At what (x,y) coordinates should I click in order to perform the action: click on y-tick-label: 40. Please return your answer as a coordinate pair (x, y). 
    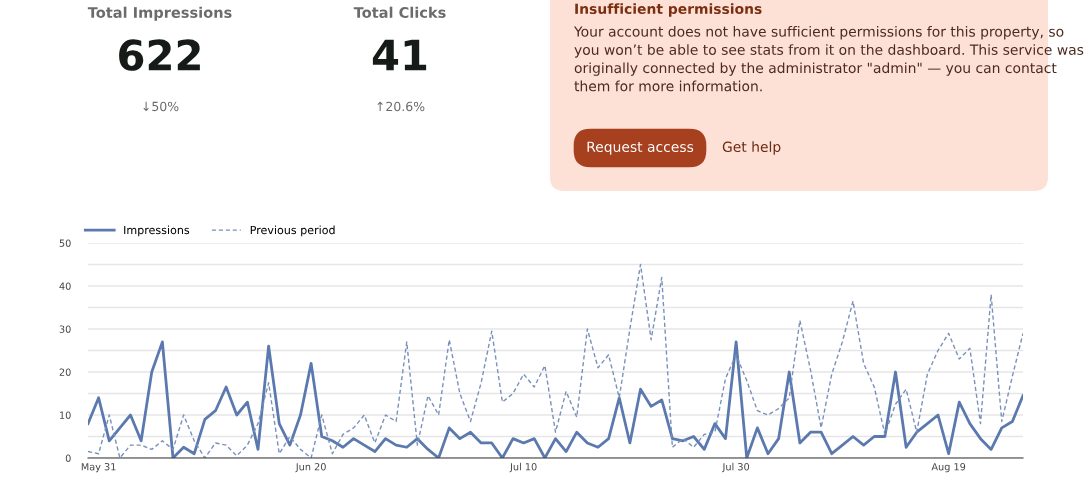
    Looking at the image, I should click on (65, 286).